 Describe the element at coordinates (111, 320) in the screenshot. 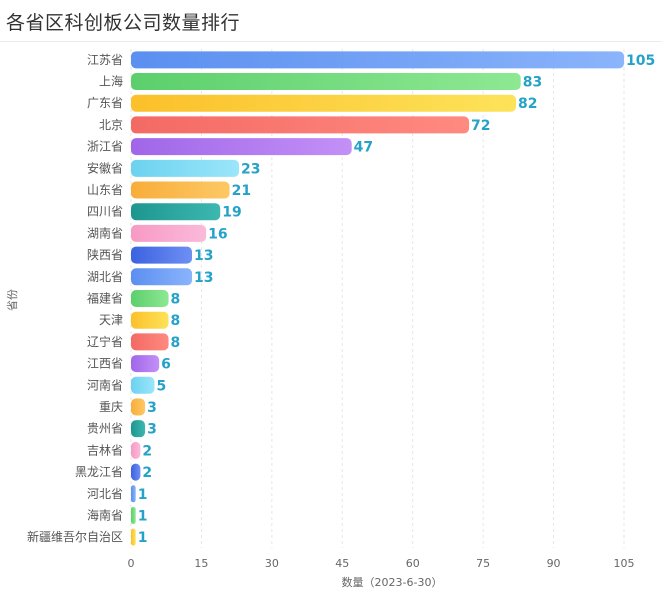

I see `category-label: 天津` at that location.